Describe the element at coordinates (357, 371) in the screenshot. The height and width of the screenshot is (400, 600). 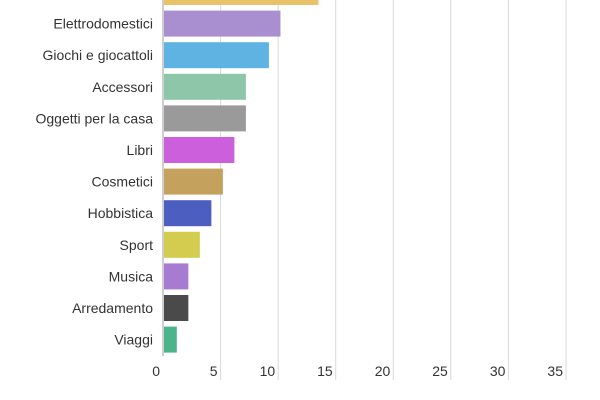
I see `x-tick-labels: 0 5 10 15 20 25 30 35` at that location.